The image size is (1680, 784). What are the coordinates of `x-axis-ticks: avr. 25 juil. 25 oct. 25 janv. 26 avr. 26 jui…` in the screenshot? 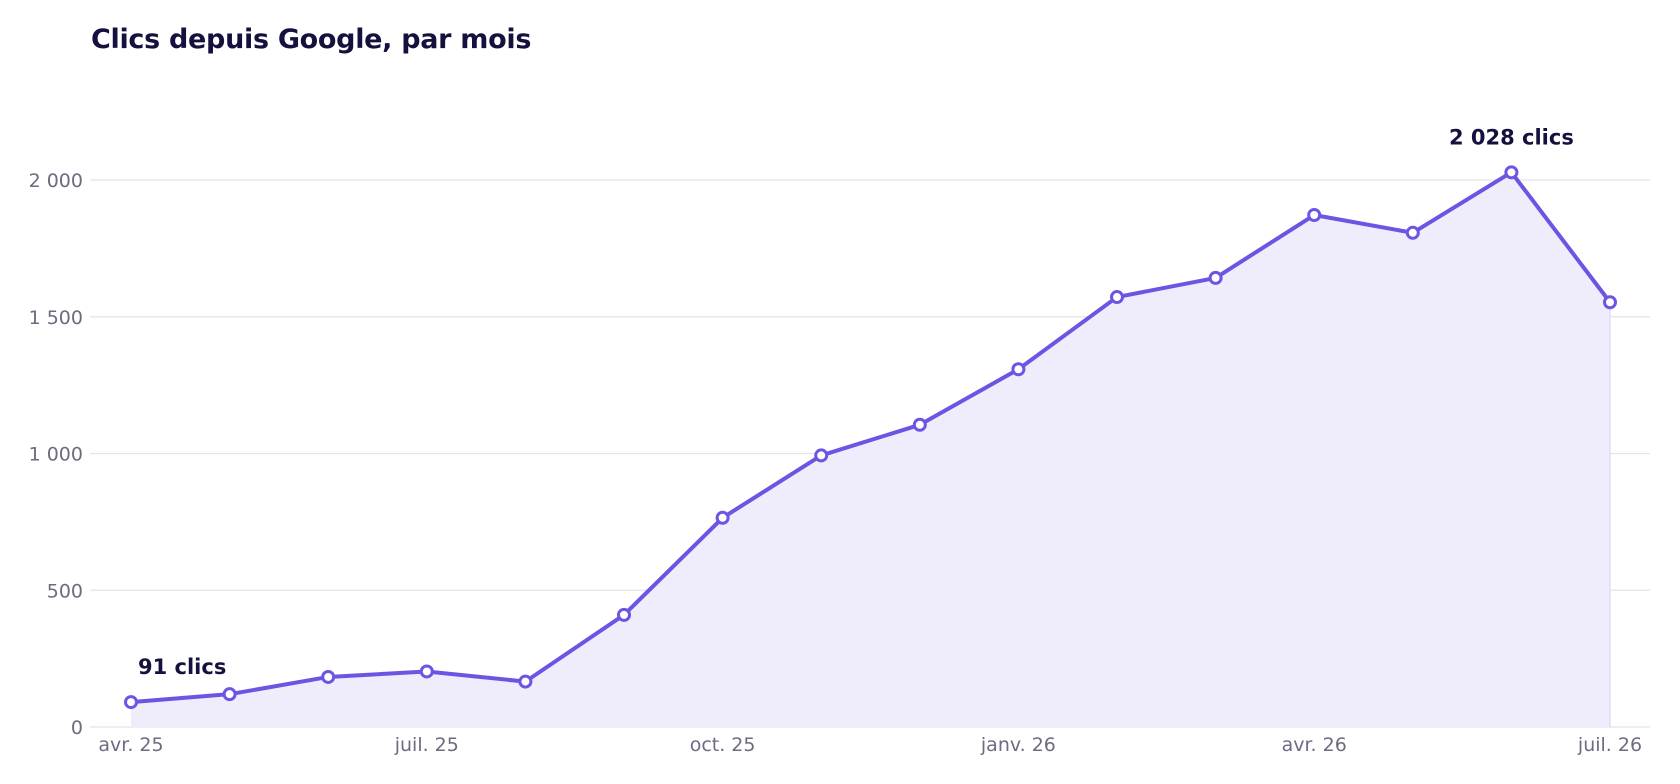 It's located at (870, 745).